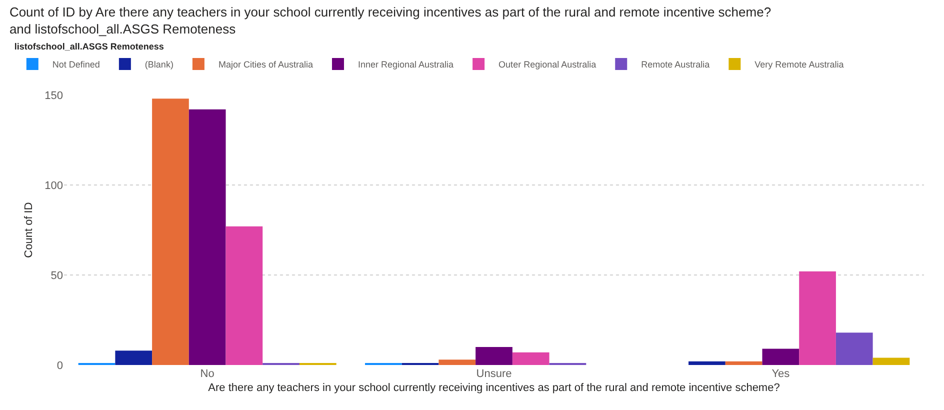  I want to click on legend-label: (Blank), so click(159, 65).